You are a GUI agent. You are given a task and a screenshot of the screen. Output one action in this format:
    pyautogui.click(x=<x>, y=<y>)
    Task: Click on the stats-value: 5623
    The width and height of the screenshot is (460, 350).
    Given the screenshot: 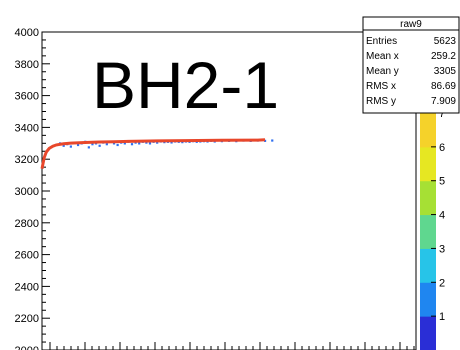 What is the action you would take?
    pyautogui.click(x=445, y=41)
    